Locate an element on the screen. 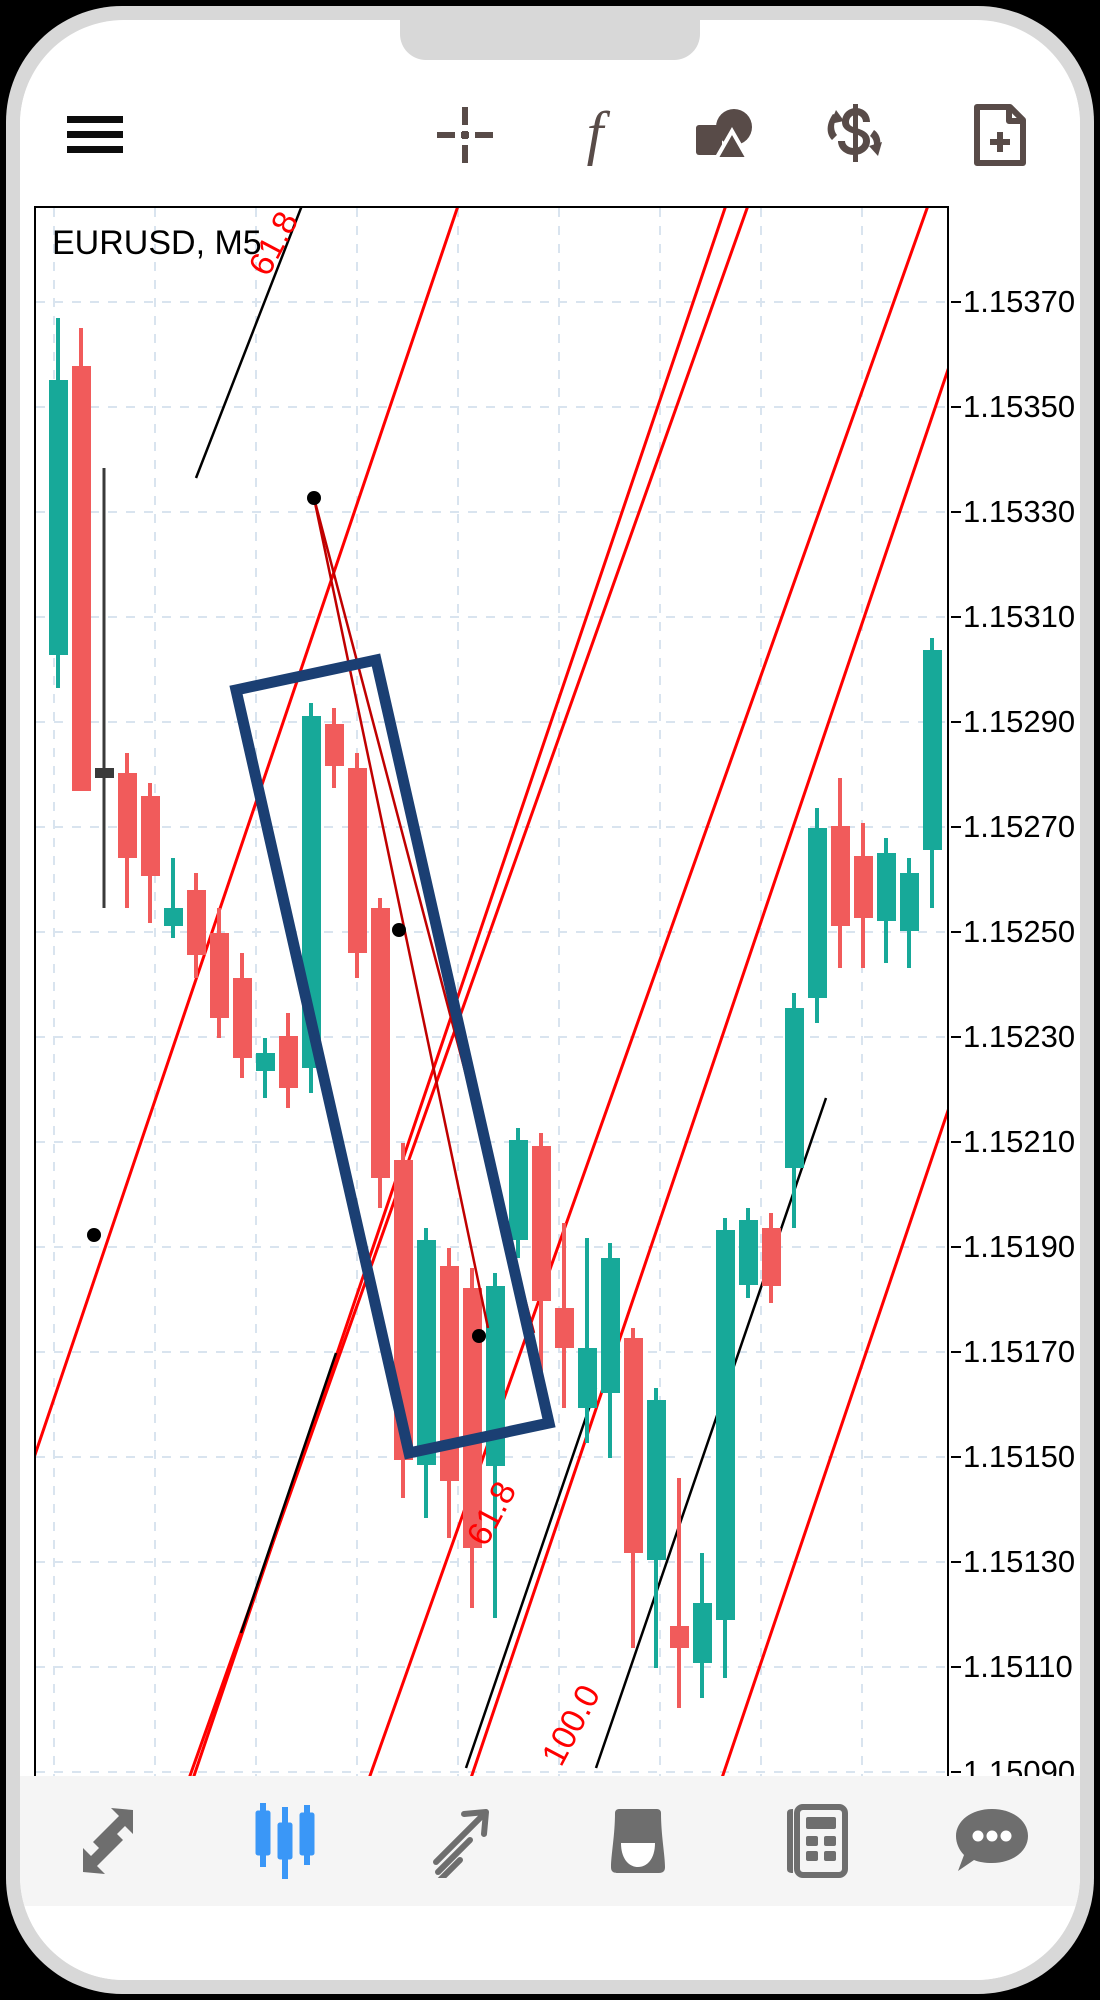  selection-rectangle is located at coordinates (392, 1056).